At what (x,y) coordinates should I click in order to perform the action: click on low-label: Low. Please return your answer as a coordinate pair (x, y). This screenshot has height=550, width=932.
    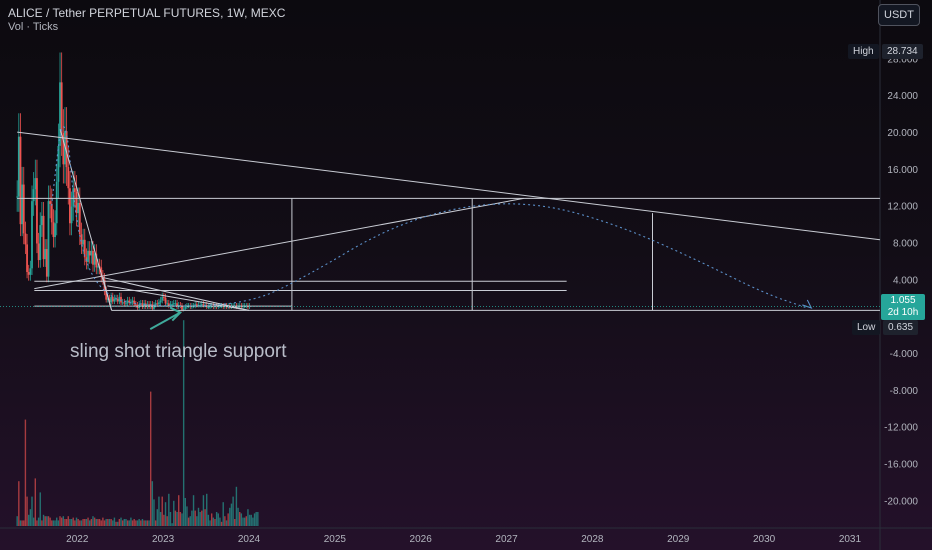
    Looking at the image, I should click on (866, 327).